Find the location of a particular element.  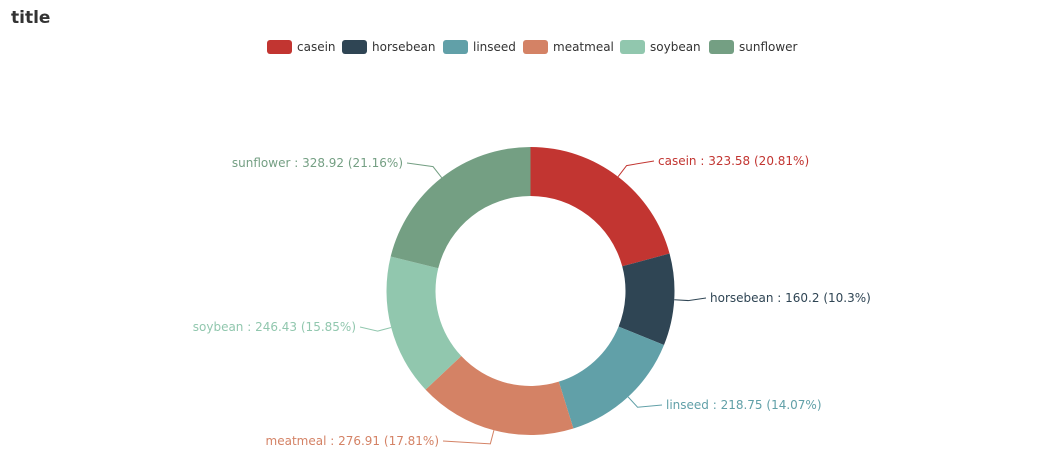

legend-item-soybean: soybean is located at coordinates (660, 47).